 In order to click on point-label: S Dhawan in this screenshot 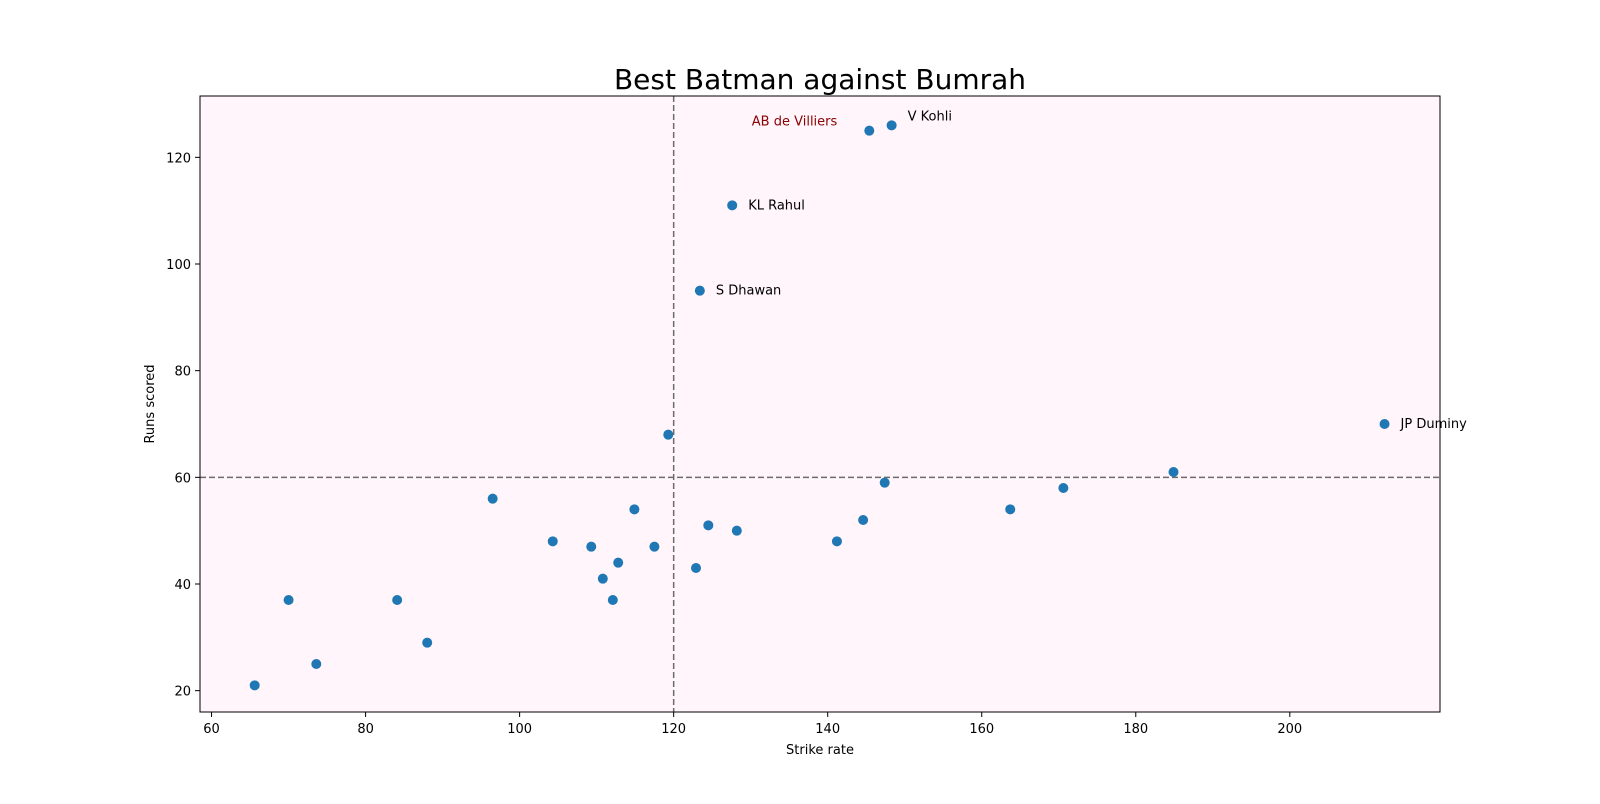, I will do `click(748, 291)`.